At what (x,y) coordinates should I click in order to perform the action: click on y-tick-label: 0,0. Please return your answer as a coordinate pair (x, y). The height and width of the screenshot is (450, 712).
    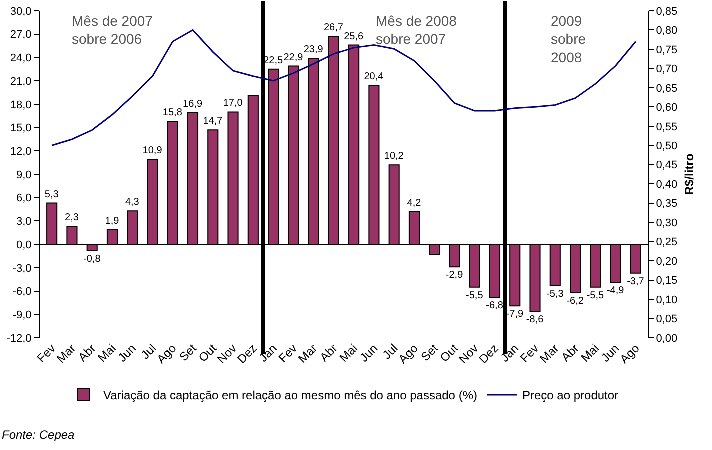
    Looking at the image, I should click on (24, 245).